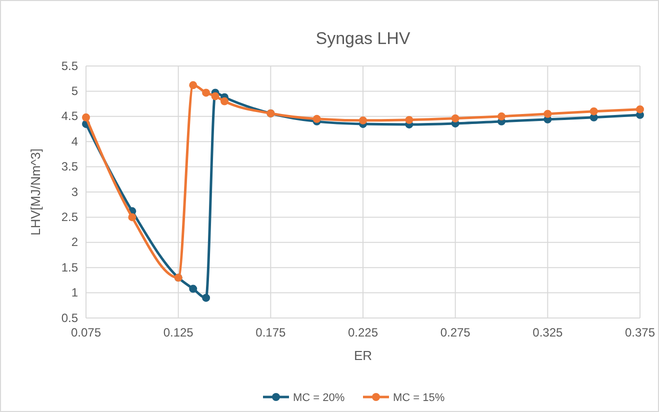 Image resolution: width=659 pixels, height=412 pixels. Describe the element at coordinates (69, 65) in the screenshot. I see `y-tick-label: 5.5` at that location.